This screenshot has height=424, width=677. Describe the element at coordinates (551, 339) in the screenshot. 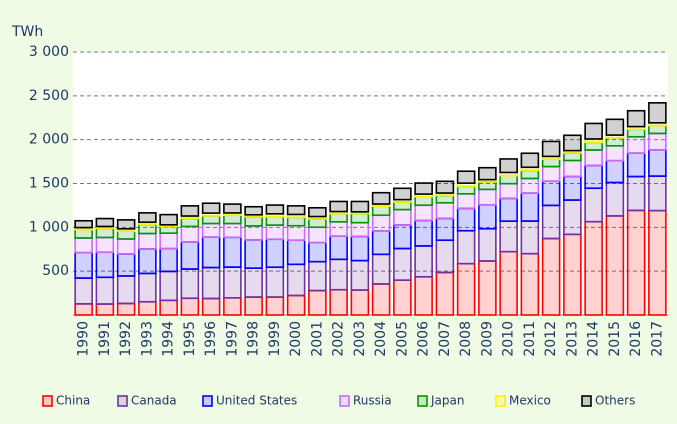

I see `x-tick-label: 2012` at that location.